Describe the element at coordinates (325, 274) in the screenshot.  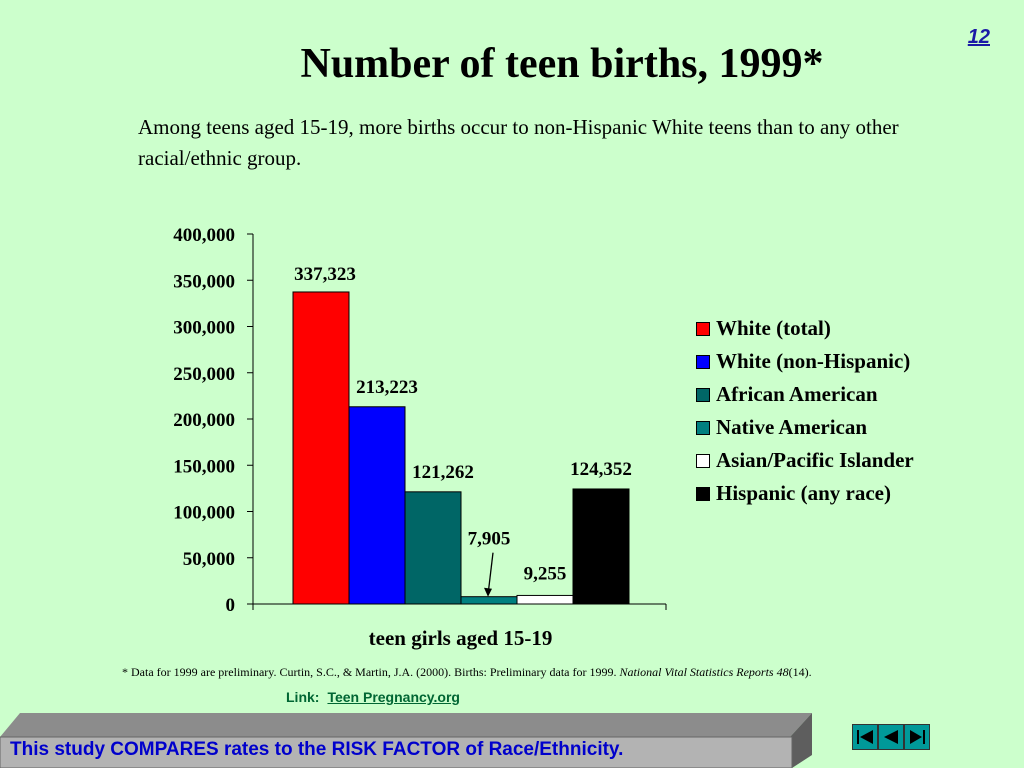
I see `data-label: 337,323` at that location.